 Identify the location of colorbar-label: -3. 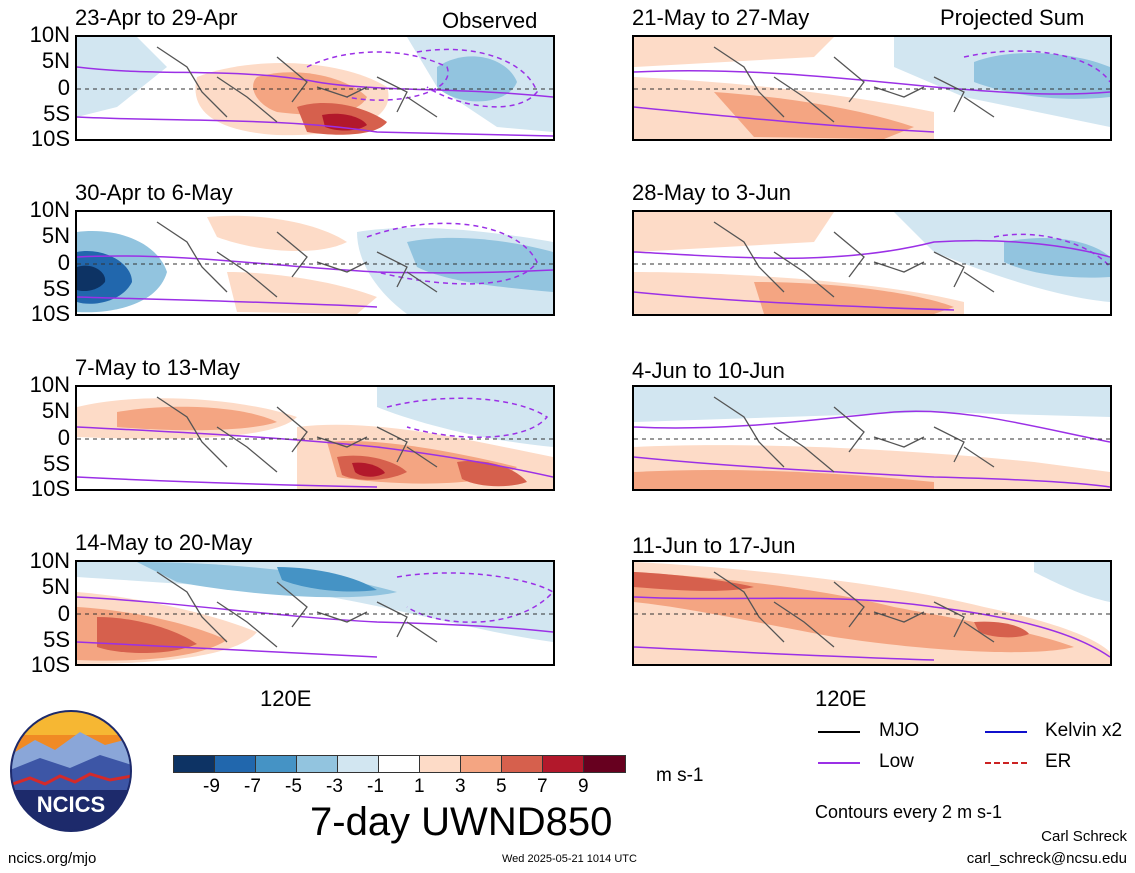
(334, 786).